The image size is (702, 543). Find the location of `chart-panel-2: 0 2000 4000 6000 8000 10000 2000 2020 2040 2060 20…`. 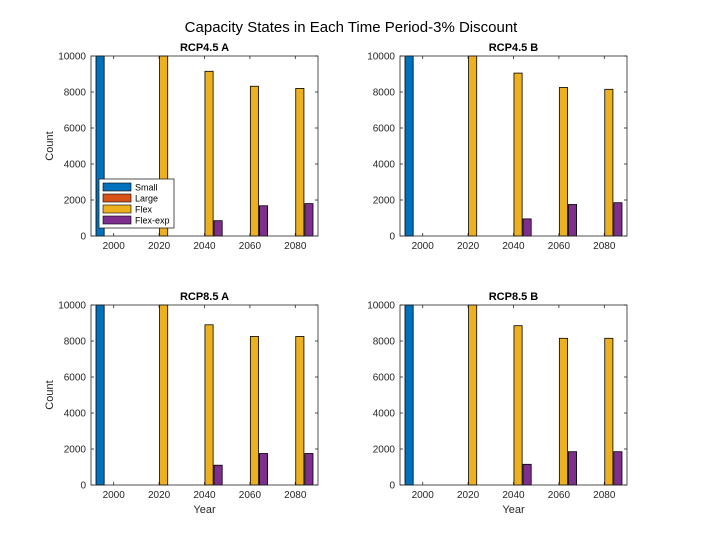

chart-panel-2: 0 2000 4000 6000 8000 10000 2000 2020 2040 2060 20… is located at coordinates (497, 147).